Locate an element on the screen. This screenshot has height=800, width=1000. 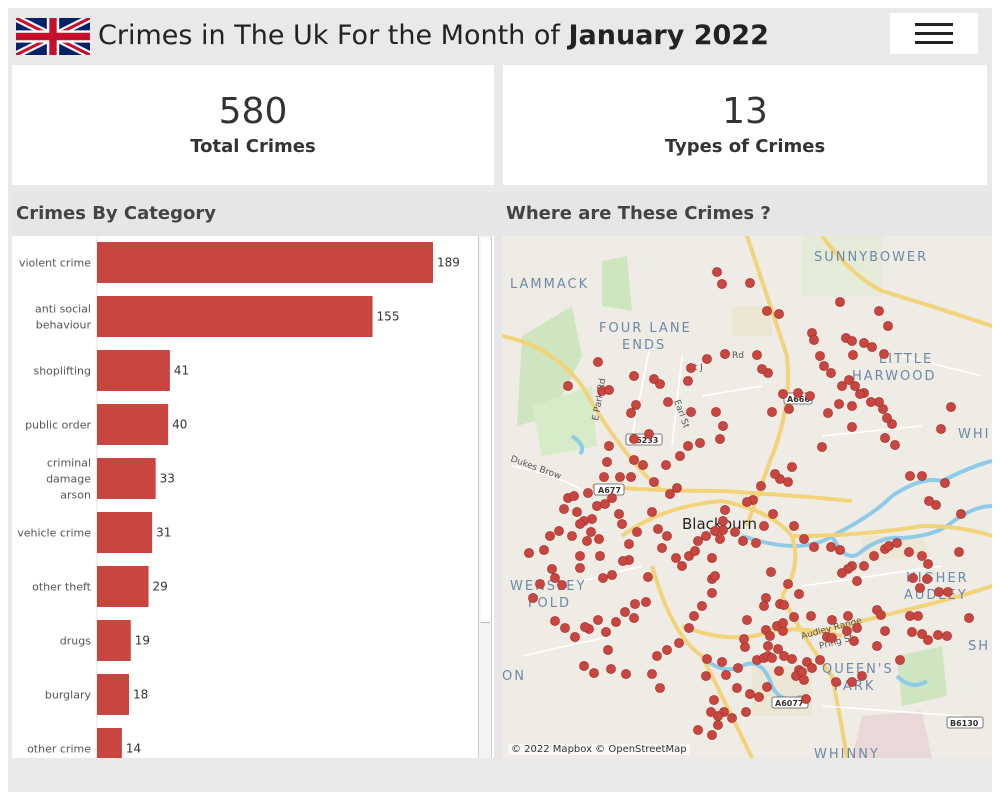
bar-burglary is located at coordinates (113, 694).